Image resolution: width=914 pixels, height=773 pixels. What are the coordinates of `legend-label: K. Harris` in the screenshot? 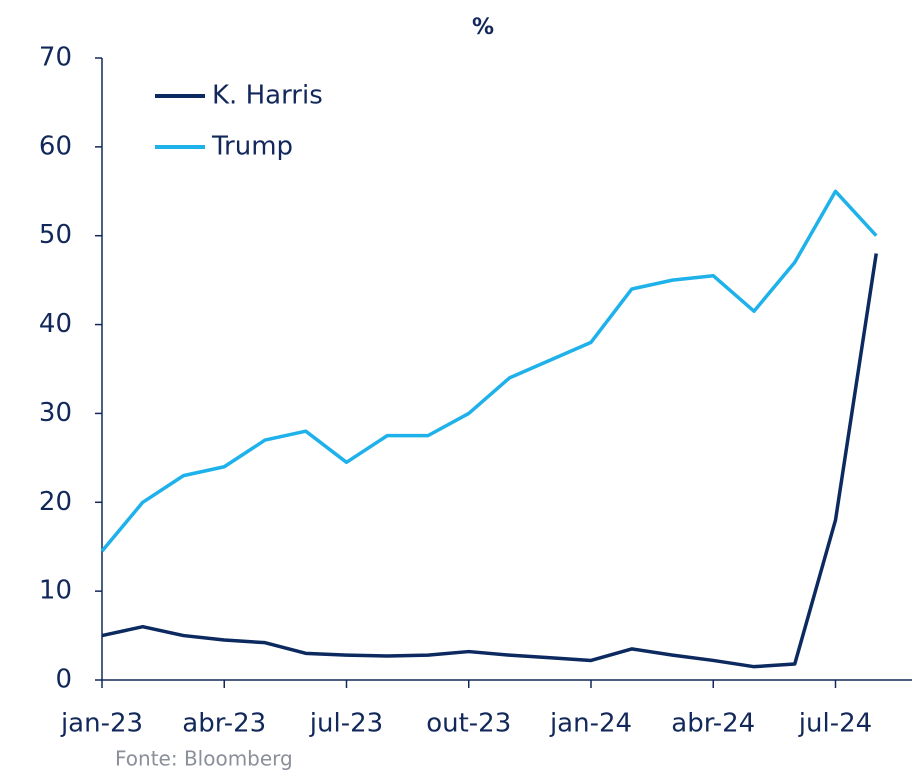 It's located at (267, 96).